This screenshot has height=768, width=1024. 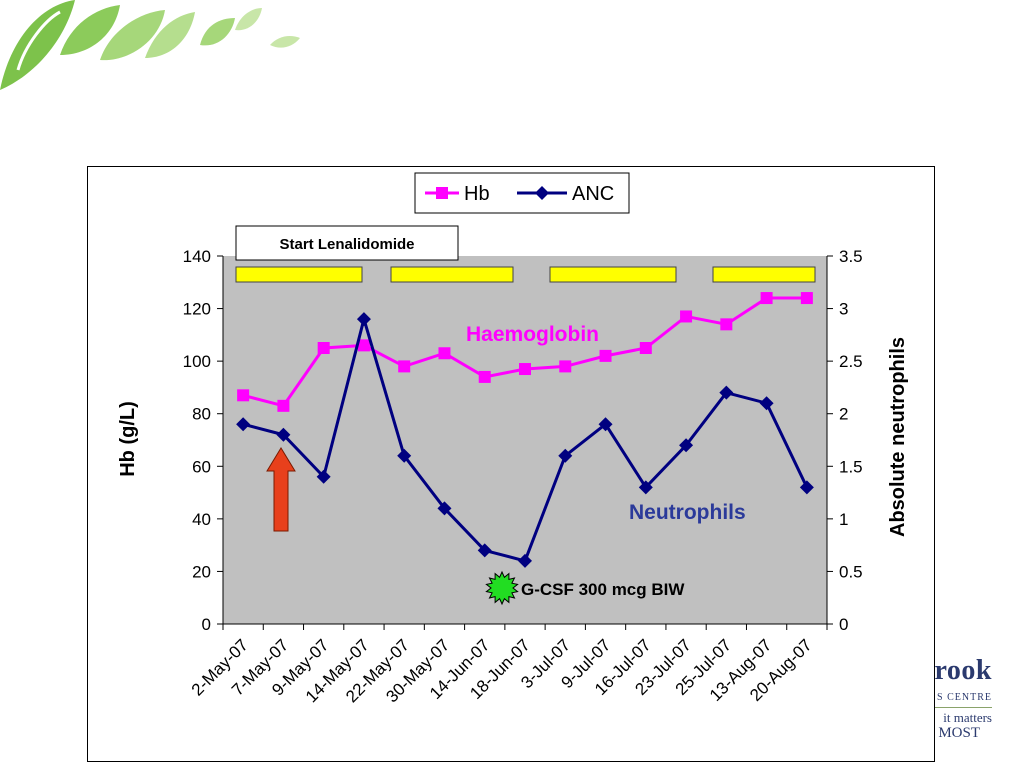 I want to click on gcsf-label: G-CSF 300 mcg BIW, so click(x=603, y=589).